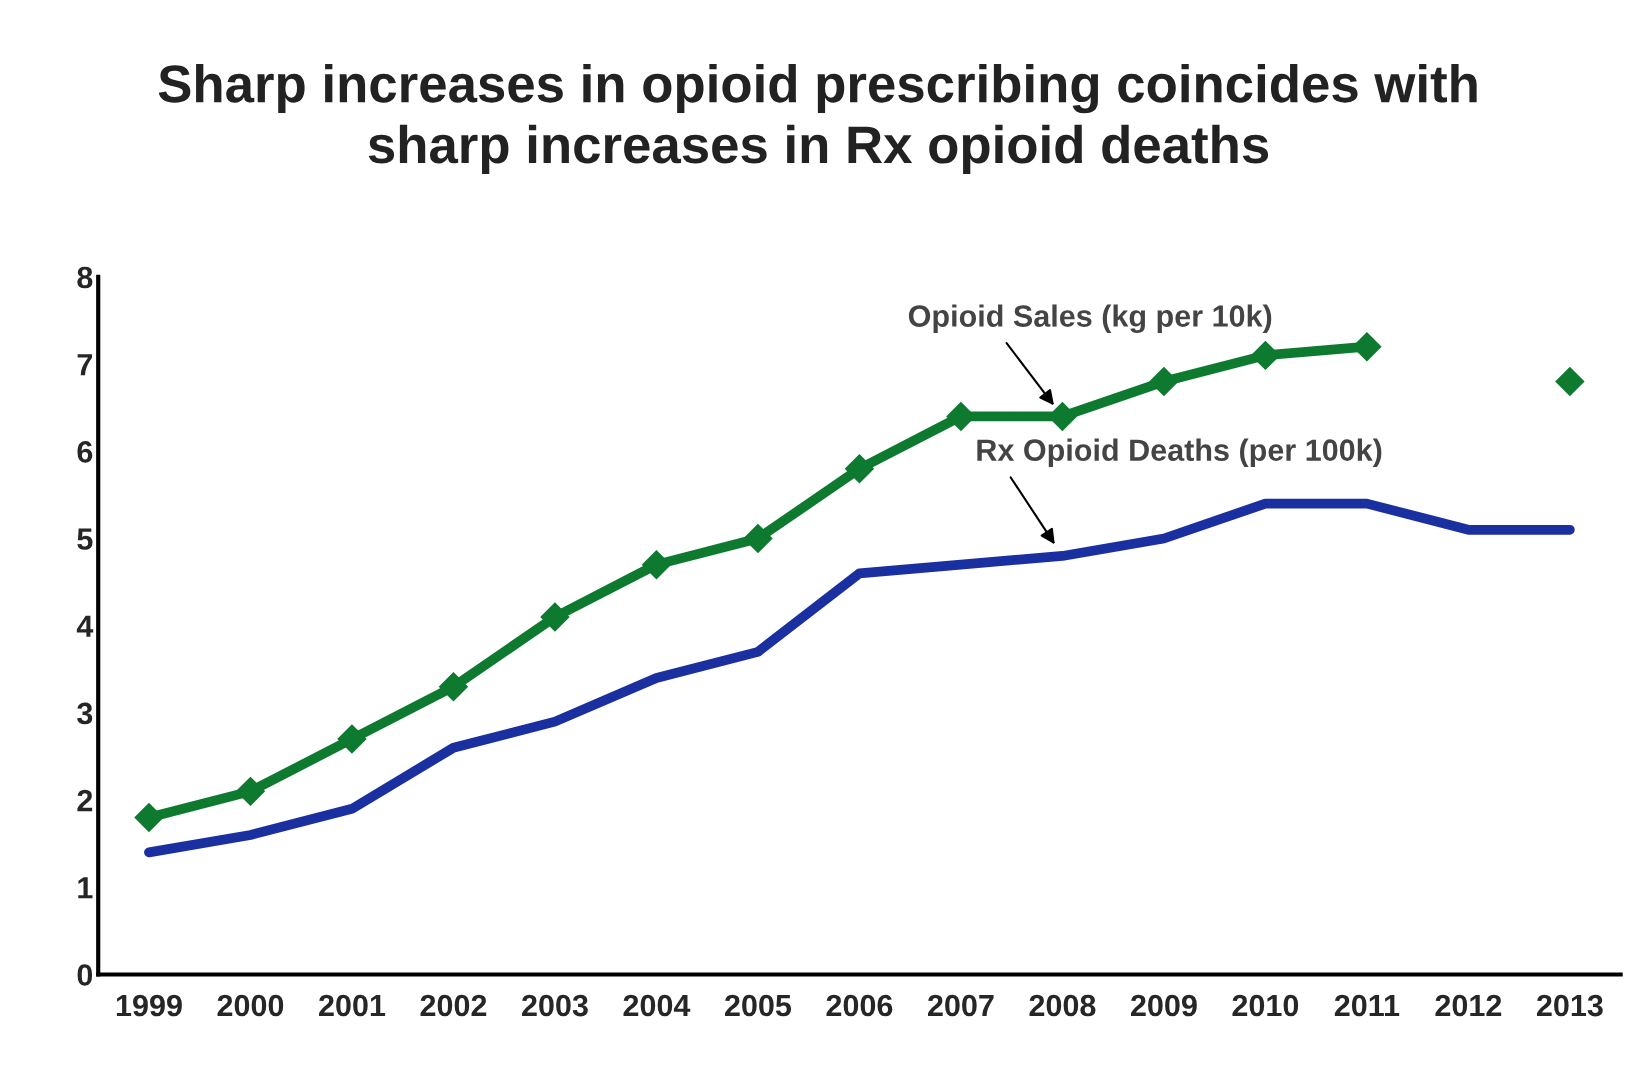 The image size is (1637, 1065). I want to click on y-tick-label: 6, so click(85, 452).